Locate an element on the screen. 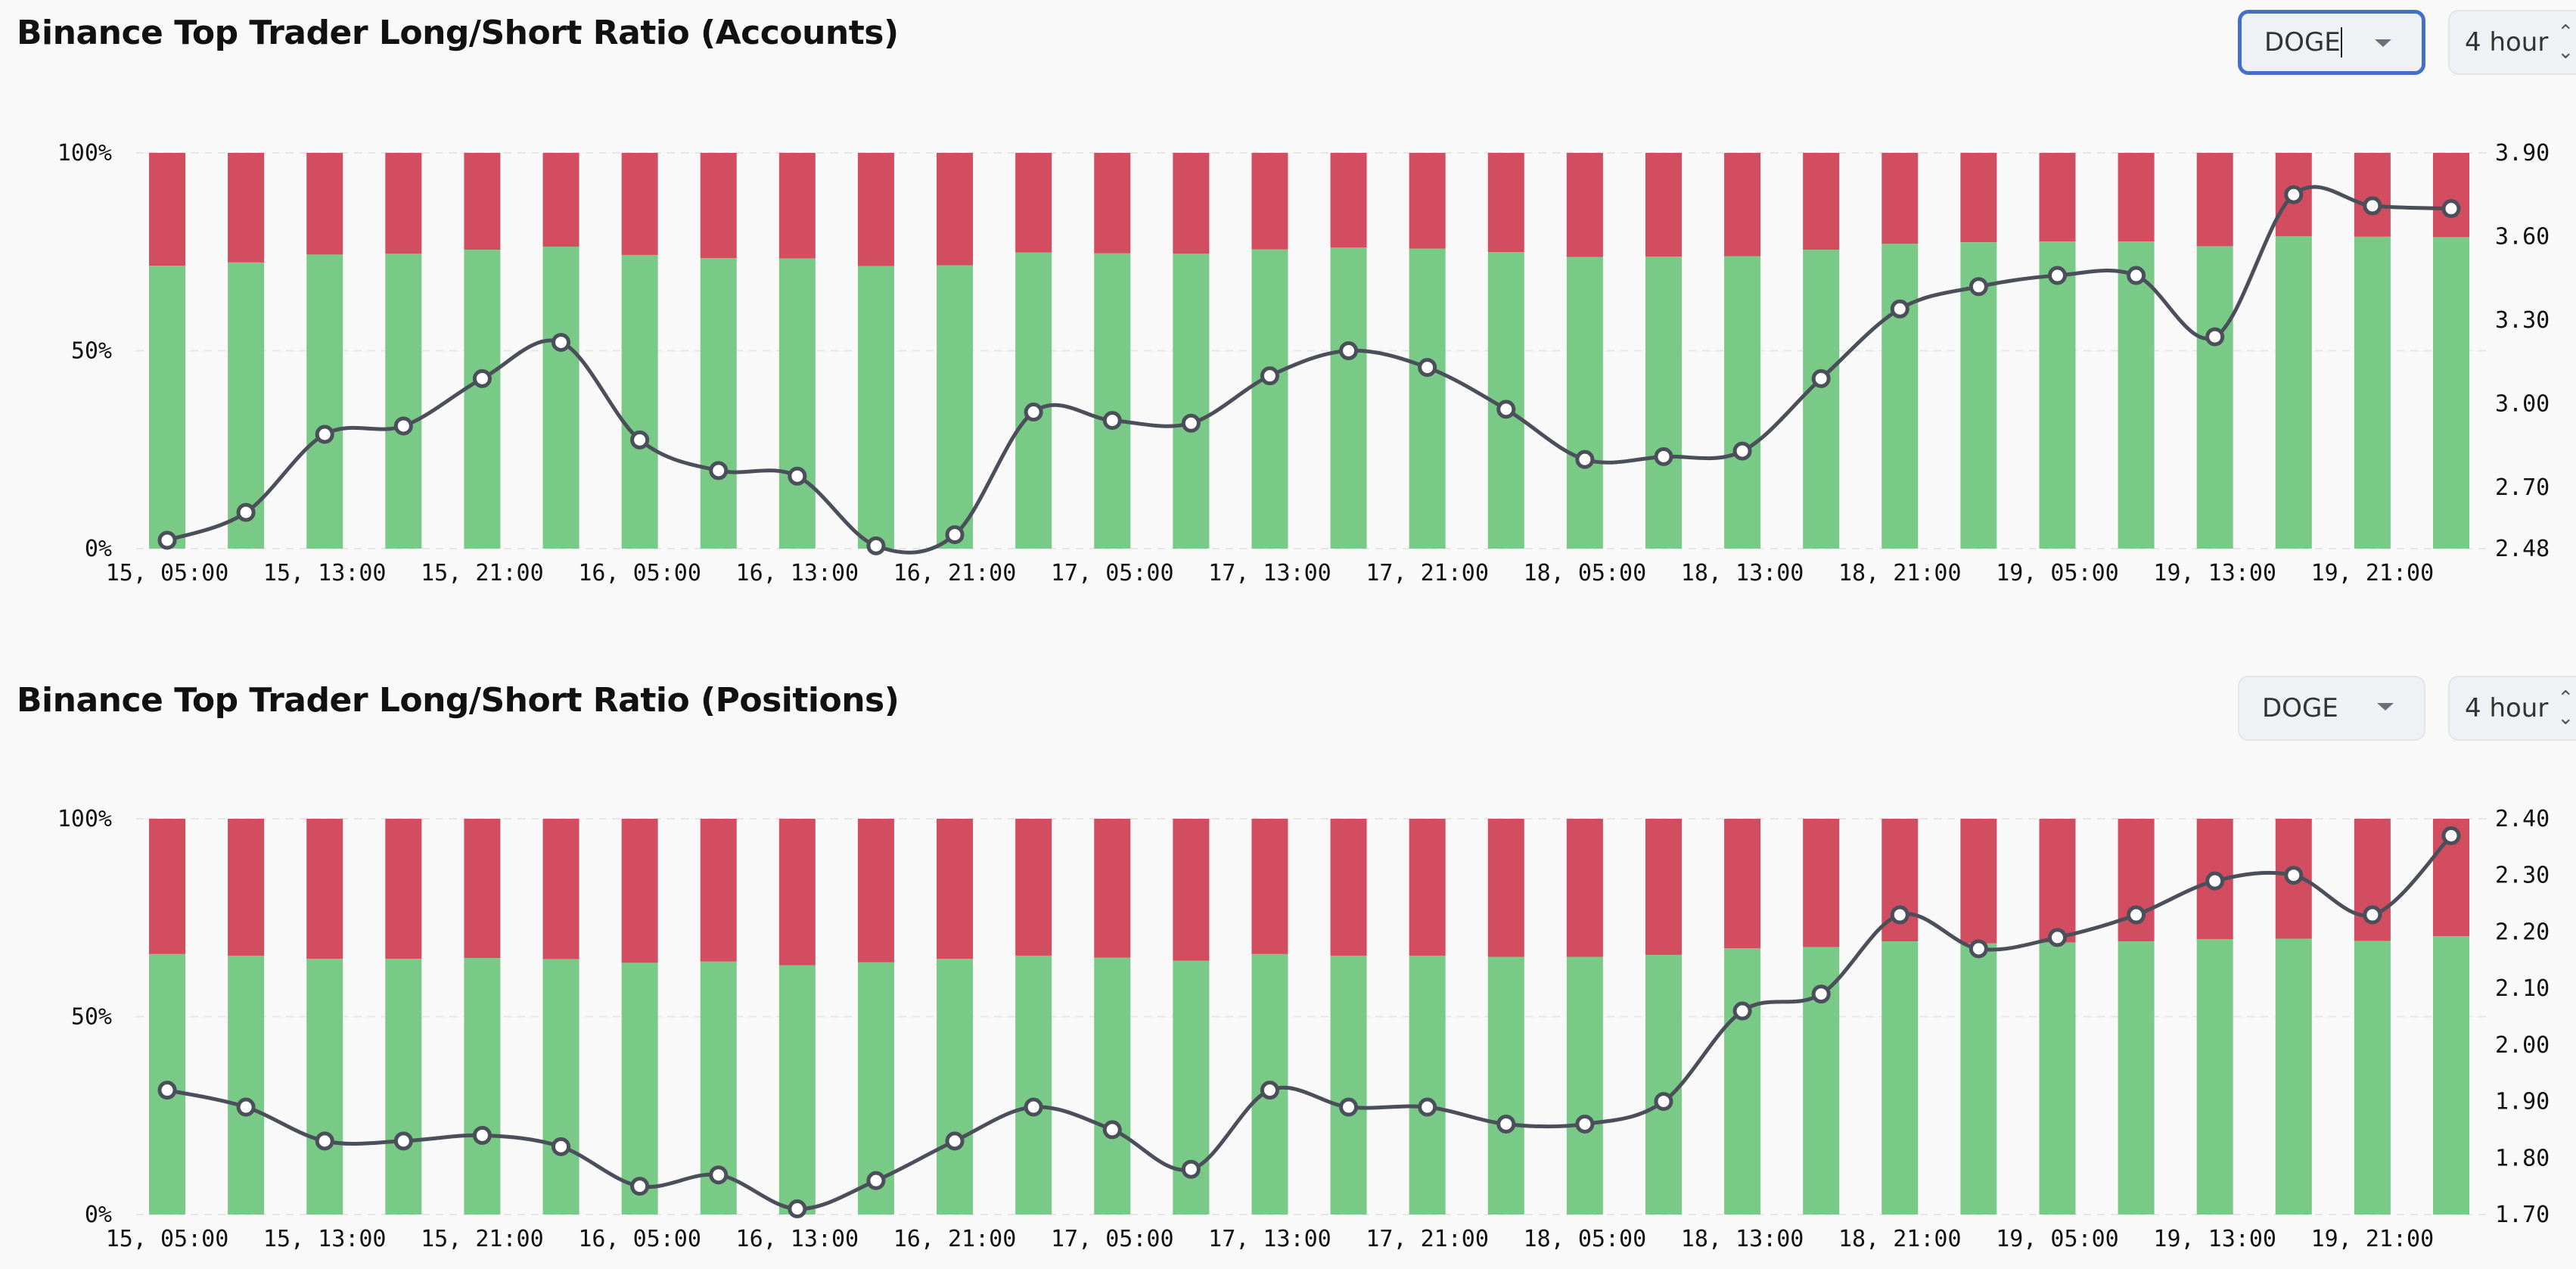  x-axis-tick-label: 15, 21:00 is located at coordinates (483, 573).